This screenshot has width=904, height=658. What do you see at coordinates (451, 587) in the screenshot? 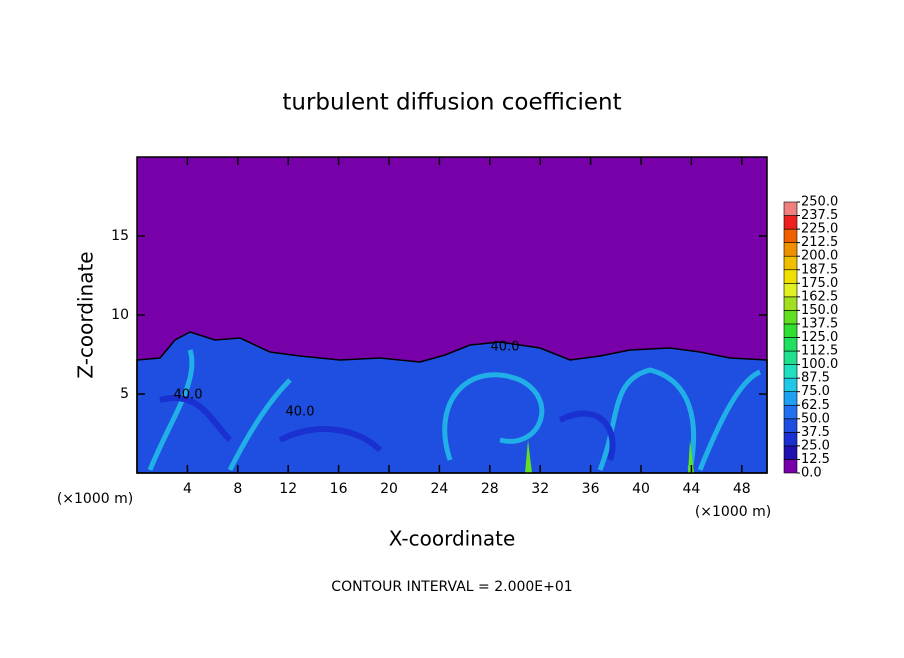
I see `footer-note: CONTOUR INTERVAL = 2.000E+01` at bounding box center [451, 587].